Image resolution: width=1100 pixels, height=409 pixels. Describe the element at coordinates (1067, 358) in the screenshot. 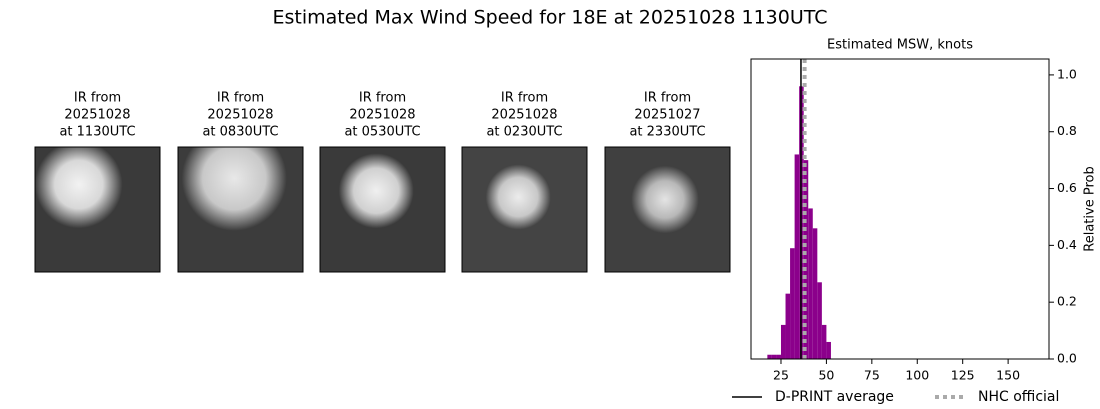

I see `y-tick-label: 0.0` at that location.